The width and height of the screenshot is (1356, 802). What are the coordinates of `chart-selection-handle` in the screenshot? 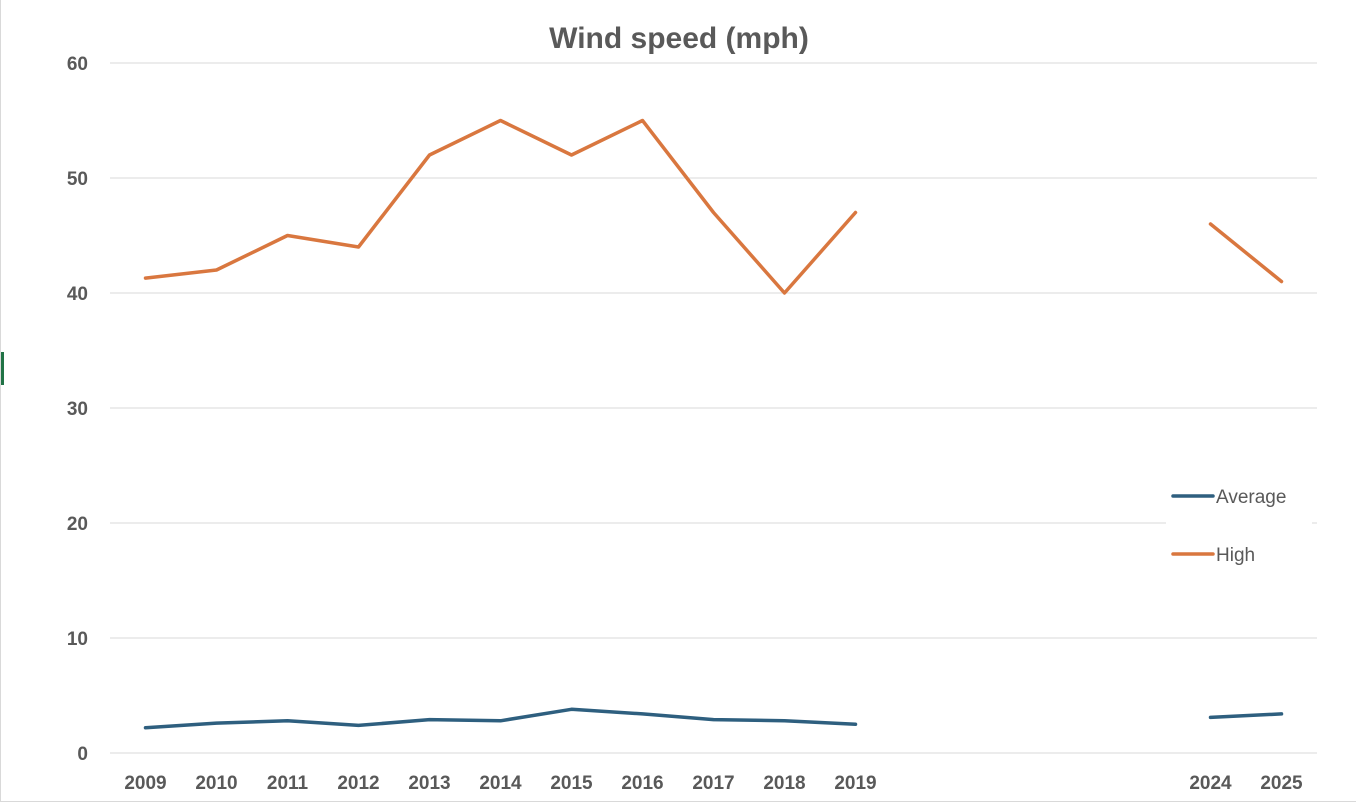 It's located at (2, 368).